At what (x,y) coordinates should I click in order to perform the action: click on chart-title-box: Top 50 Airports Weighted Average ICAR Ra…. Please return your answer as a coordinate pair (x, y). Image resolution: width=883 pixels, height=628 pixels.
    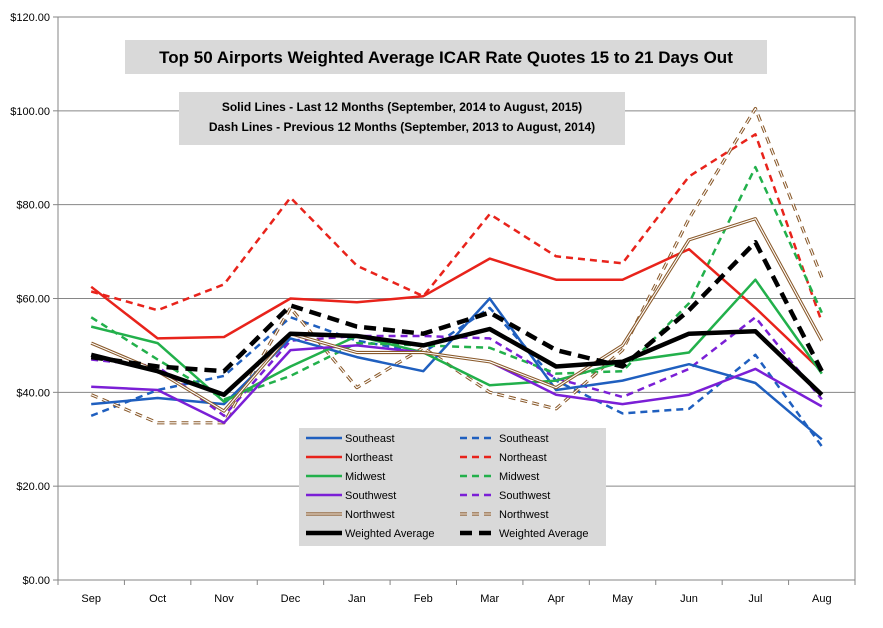
    Looking at the image, I should click on (446, 57).